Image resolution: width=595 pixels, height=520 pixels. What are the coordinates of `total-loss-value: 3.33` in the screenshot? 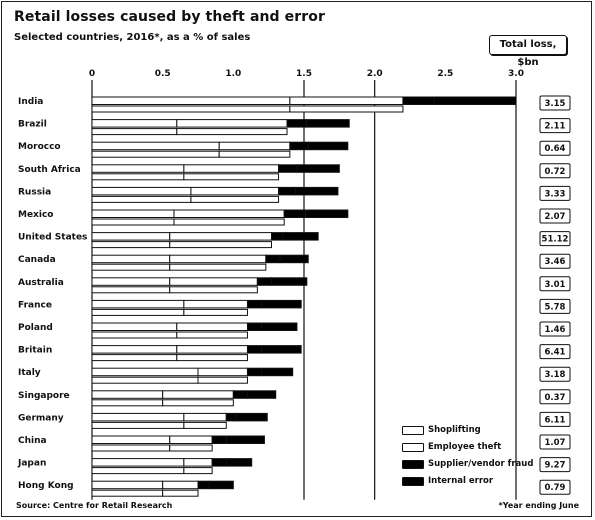 It's located at (555, 194).